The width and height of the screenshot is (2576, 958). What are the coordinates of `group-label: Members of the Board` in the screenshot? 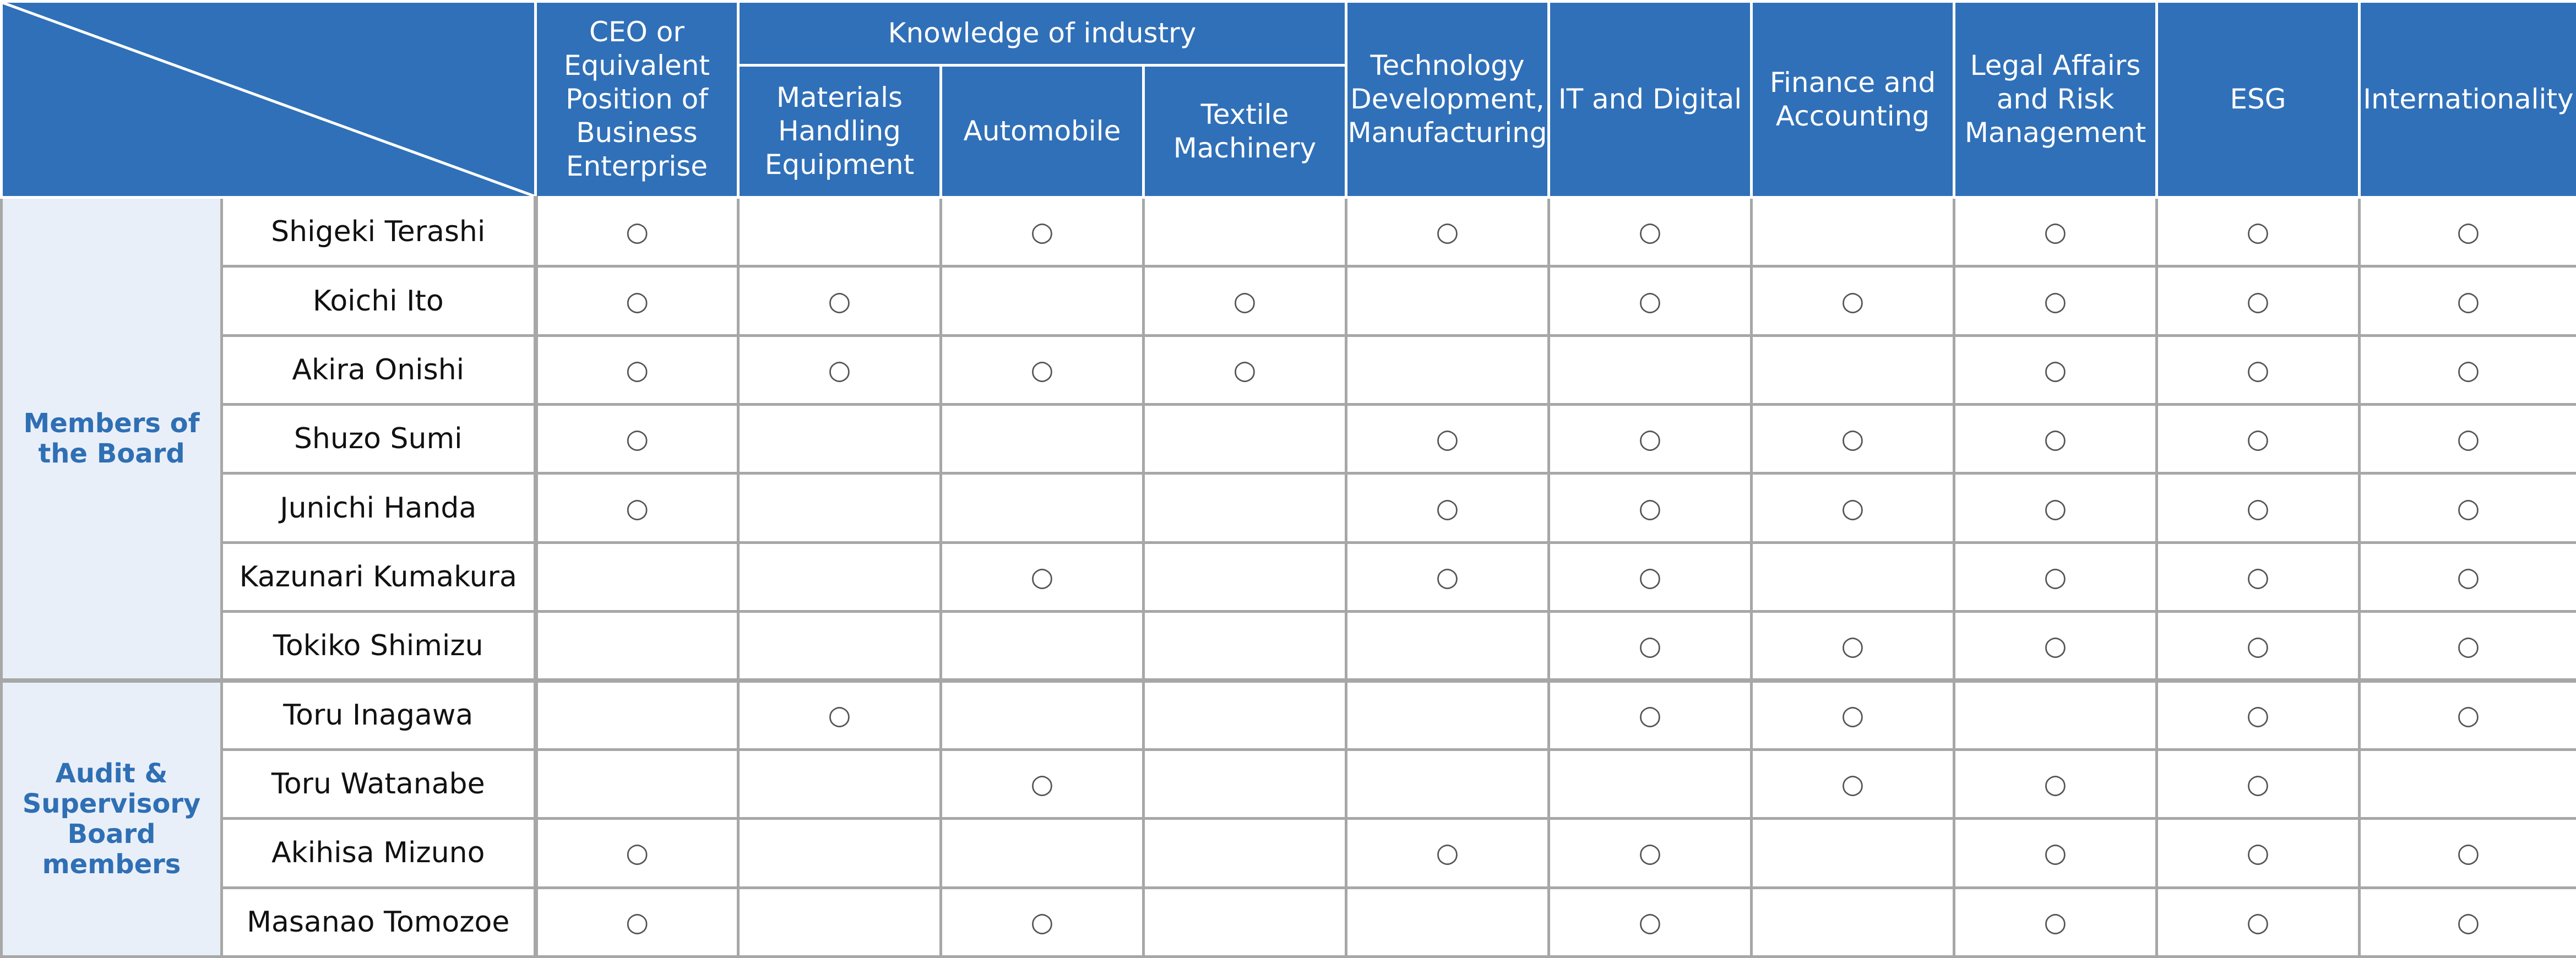 It's located at (112, 439).